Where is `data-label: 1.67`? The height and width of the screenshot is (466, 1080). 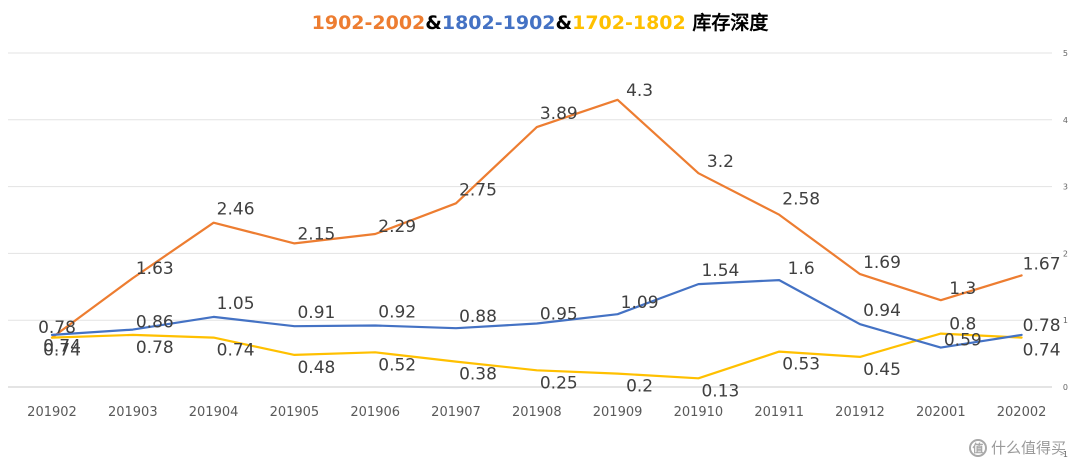
data-label: 1.67 is located at coordinates (1042, 264).